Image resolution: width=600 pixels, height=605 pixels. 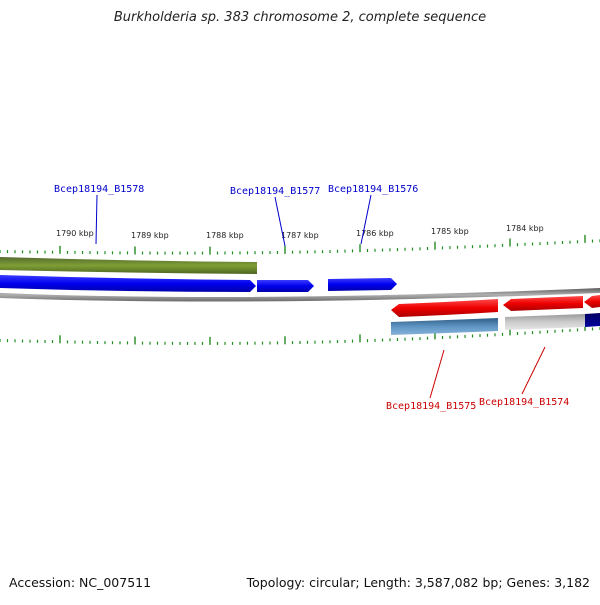 What do you see at coordinates (80, 582) in the screenshot?
I see `accession-text: Accession: NC_007511` at bounding box center [80, 582].